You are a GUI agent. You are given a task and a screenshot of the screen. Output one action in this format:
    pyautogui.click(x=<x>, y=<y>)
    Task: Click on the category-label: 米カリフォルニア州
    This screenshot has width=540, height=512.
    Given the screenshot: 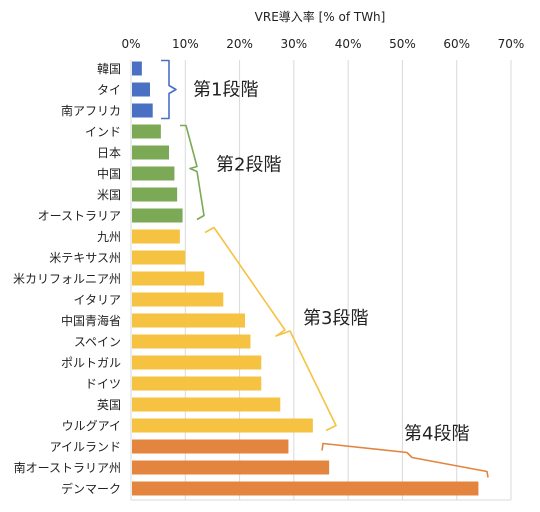 What is the action you would take?
    pyautogui.click(x=67, y=279)
    